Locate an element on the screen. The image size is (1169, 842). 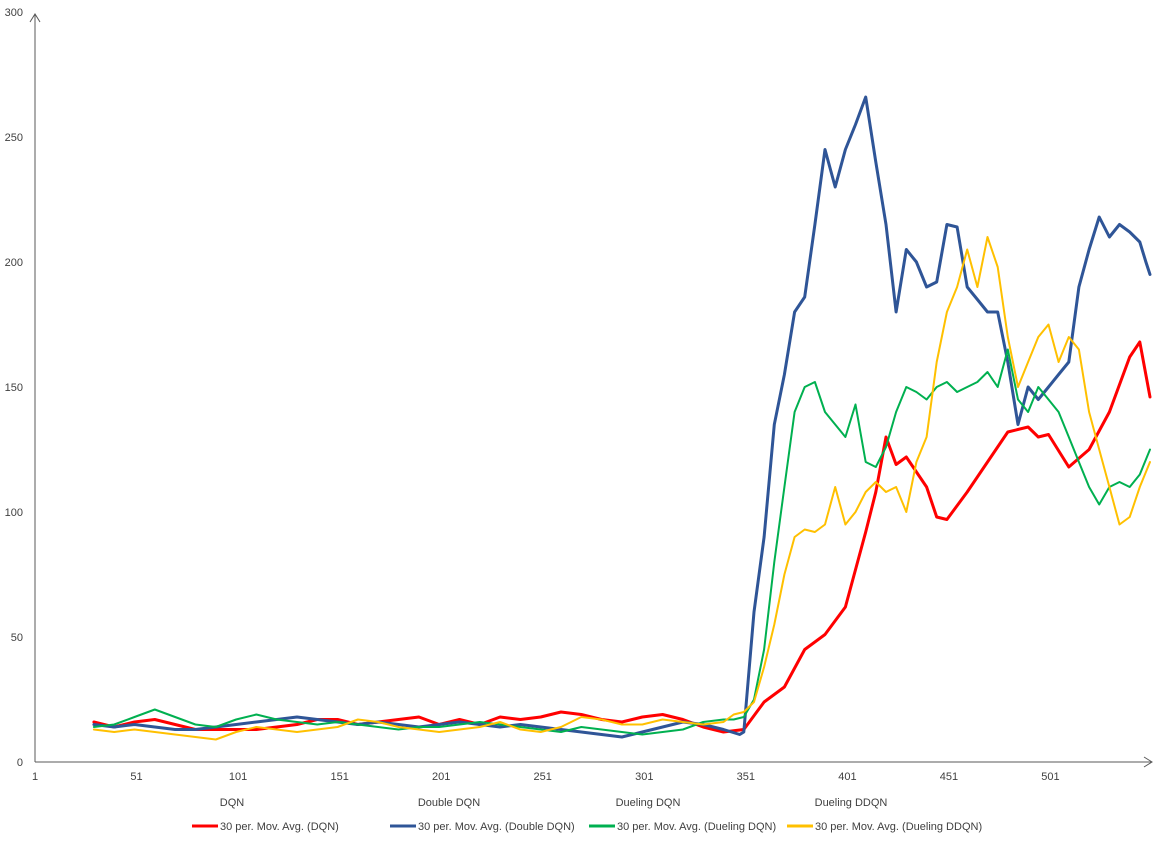
y-tick-label: 150 is located at coordinates (14, 388).